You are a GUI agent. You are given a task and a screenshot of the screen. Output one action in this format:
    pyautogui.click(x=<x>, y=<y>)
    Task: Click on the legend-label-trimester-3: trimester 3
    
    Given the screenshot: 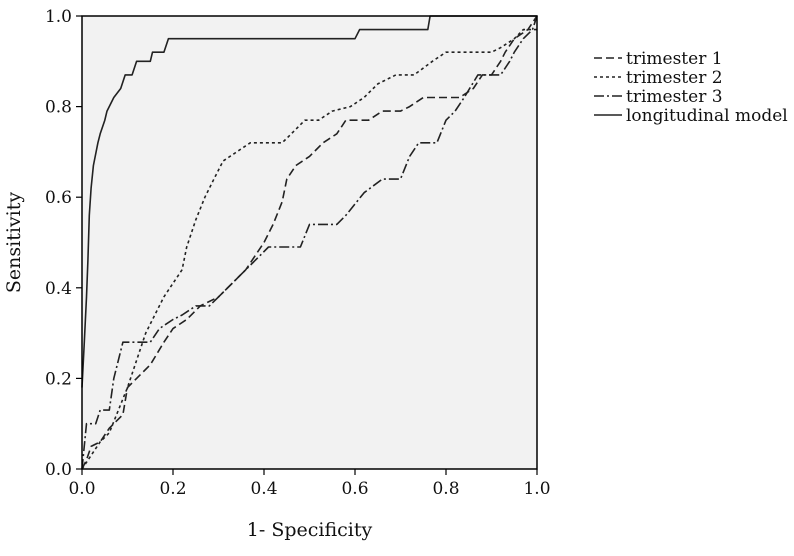 What is the action you would take?
    pyautogui.click(x=674, y=97)
    